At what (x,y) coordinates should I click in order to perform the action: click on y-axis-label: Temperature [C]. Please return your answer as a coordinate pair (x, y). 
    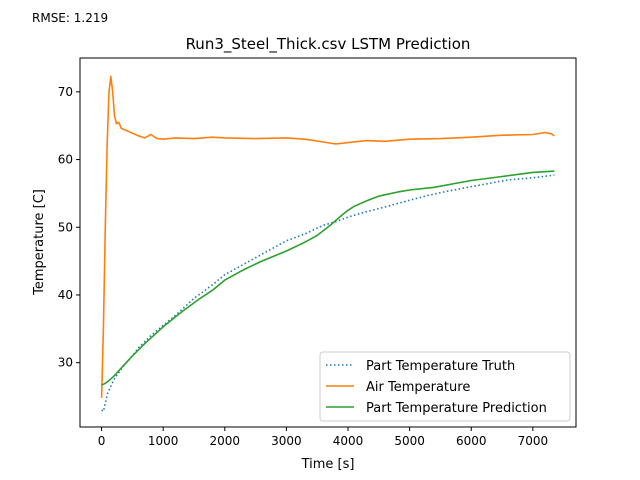
    Looking at the image, I should click on (39, 242).